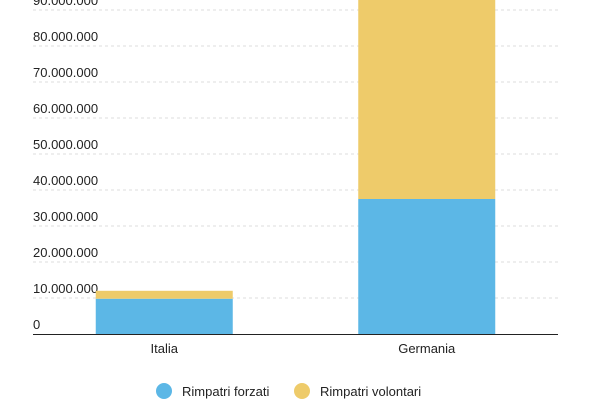  What do you see at coordinates (65, 4) in the screenshot?
I see `y-tick-label: 90.000.000` at bounding box center [65, 4].